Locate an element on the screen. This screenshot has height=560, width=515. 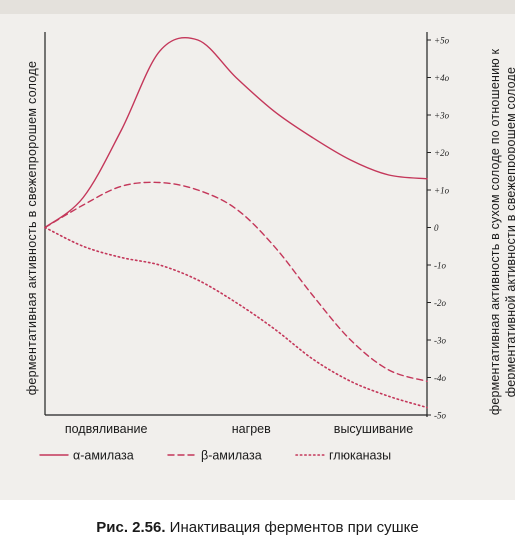
right-axis-tick-label: +5o is located at coordinates (442, 41).